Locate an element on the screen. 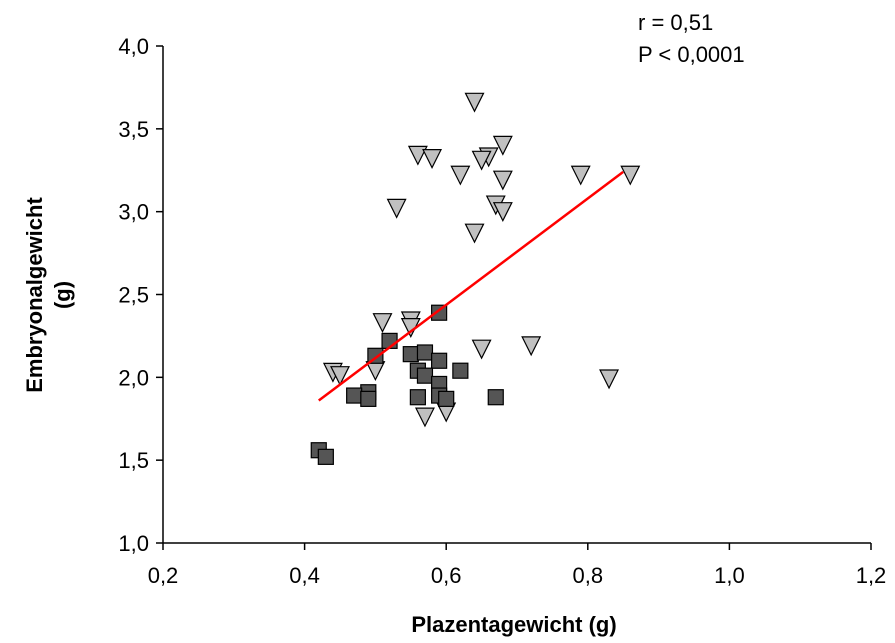 The image size is (895, 643). y-axis-title-line2: (g) is located at coordinates (62, 295).